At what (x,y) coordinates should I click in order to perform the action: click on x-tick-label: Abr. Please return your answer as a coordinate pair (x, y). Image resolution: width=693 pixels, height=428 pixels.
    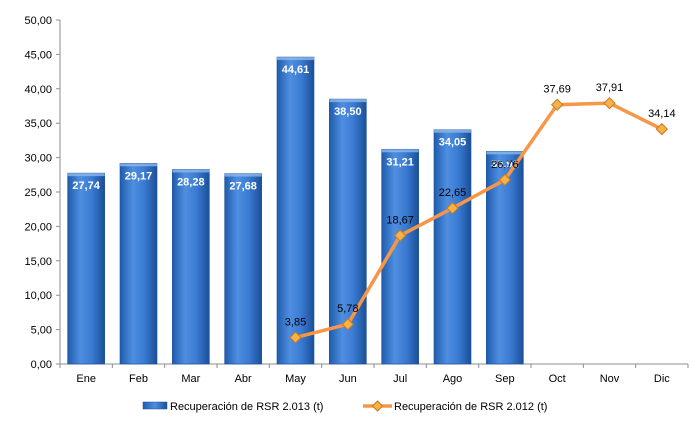
    Looking at the image, I should click on (243, 379).